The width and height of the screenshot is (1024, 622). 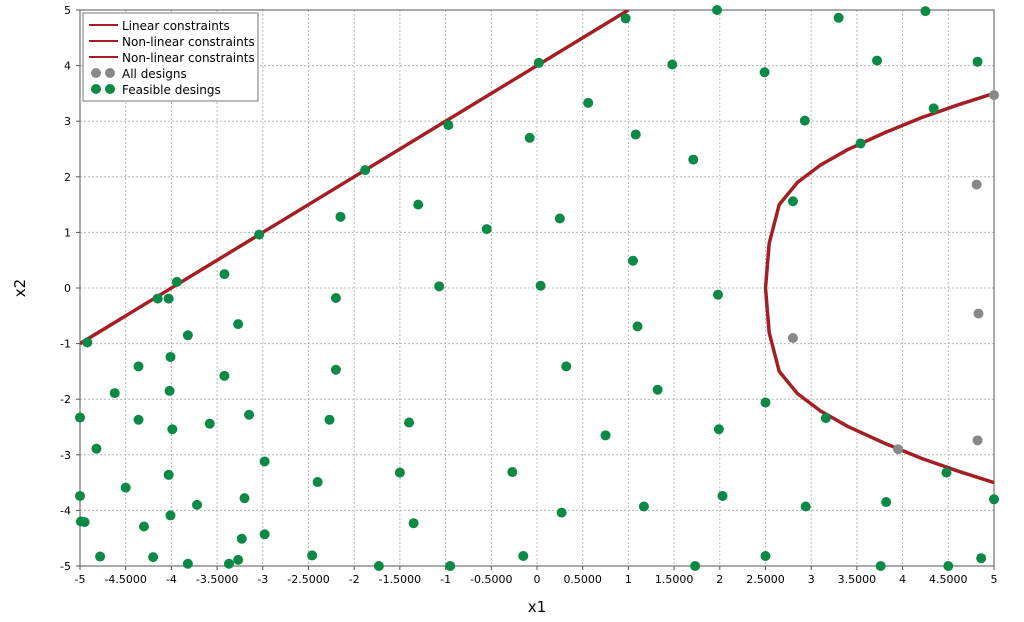 I want to click on y-tick-label: 4, so click(x=67, y=66).